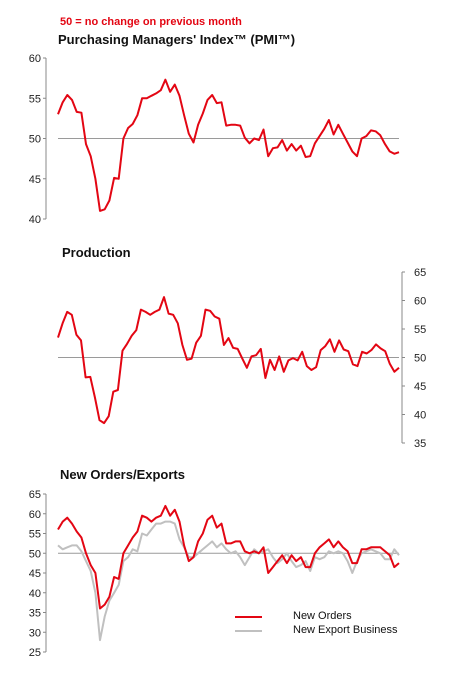 This screenshot has width=451, height=678. What do you see at coordinates (248, 624) in the screenshot?
I see `chart-legend` at bounding box center [248, 624].